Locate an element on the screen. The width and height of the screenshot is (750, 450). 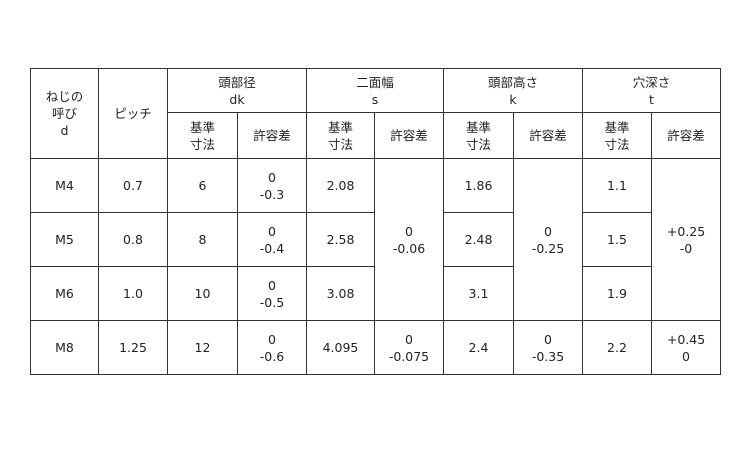
table-row: M6 1.0 10 0 -0.5 3.08 3.1 1.9 is located at coordinates (375, 293).